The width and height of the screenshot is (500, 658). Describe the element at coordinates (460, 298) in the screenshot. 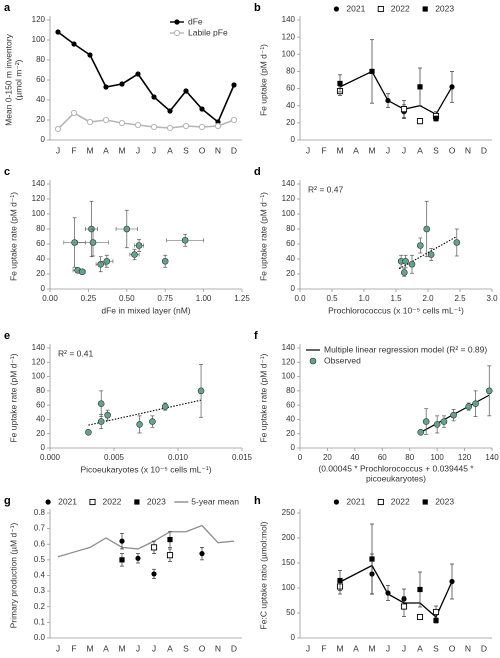

I see `x-tick-label: 2.5` at that location.